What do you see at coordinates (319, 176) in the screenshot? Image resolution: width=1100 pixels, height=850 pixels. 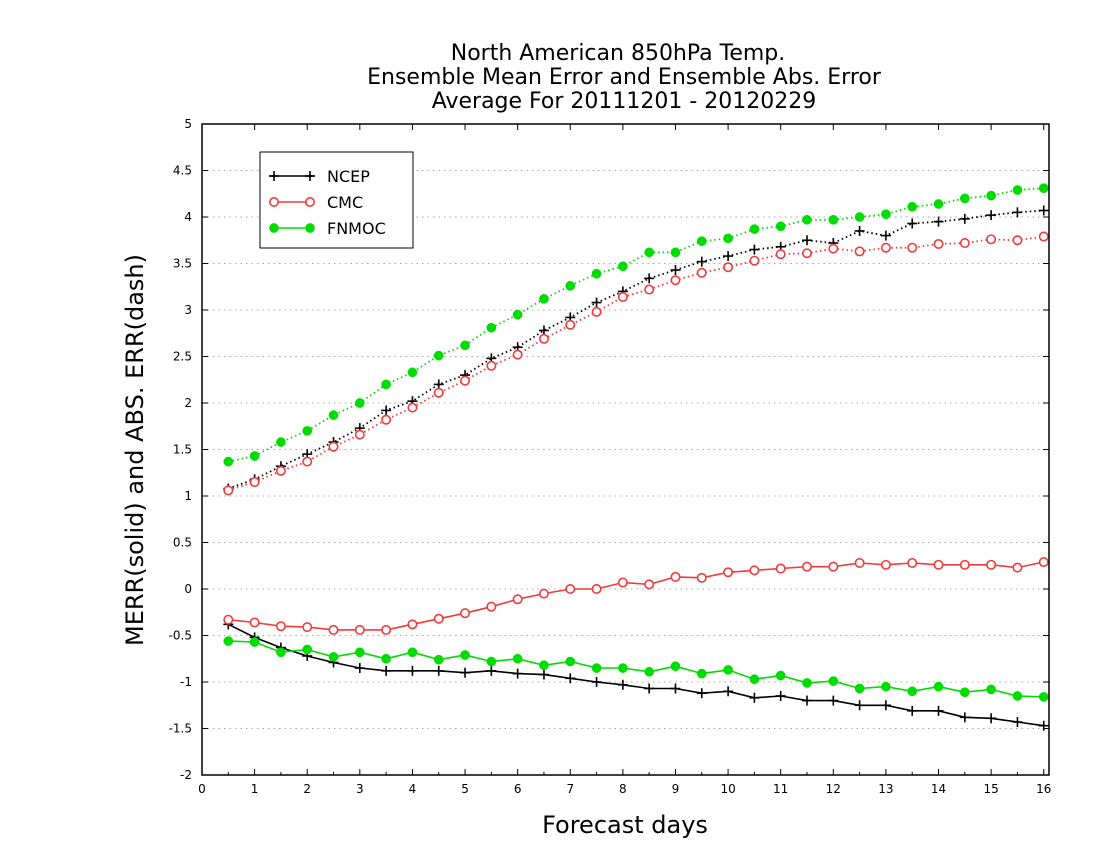 I see `legend-item-ncep: NCEP` at bounding box center [319, 176].